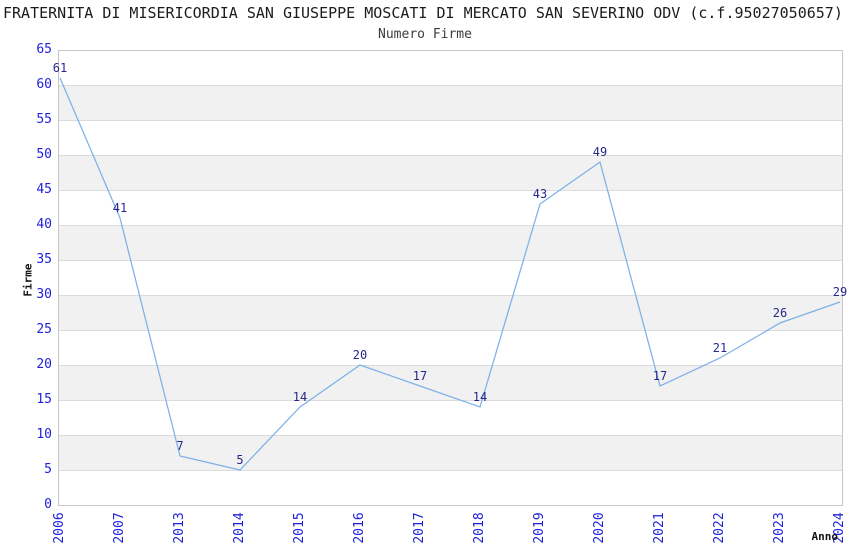 This screenshot has height=550, width=850. What do you see at coordinates (719, 528) in the screenshot?
I see `x-tick-label: 2022` at bounding box center [719, 528].